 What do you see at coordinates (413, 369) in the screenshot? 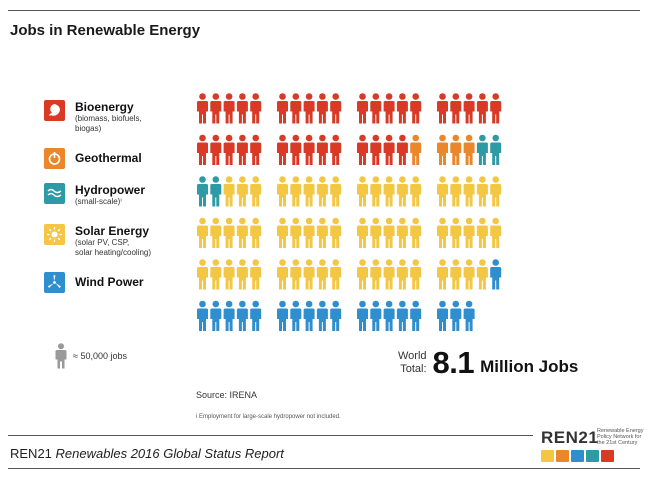
I see `total-label-line2: Total:` at bounding box center [413, 369].